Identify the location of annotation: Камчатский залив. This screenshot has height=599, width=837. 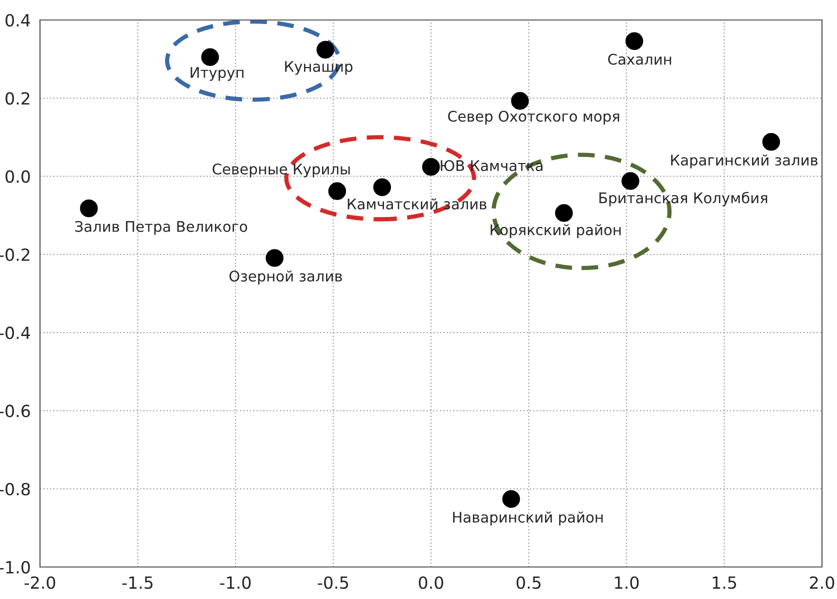
(417, 204).